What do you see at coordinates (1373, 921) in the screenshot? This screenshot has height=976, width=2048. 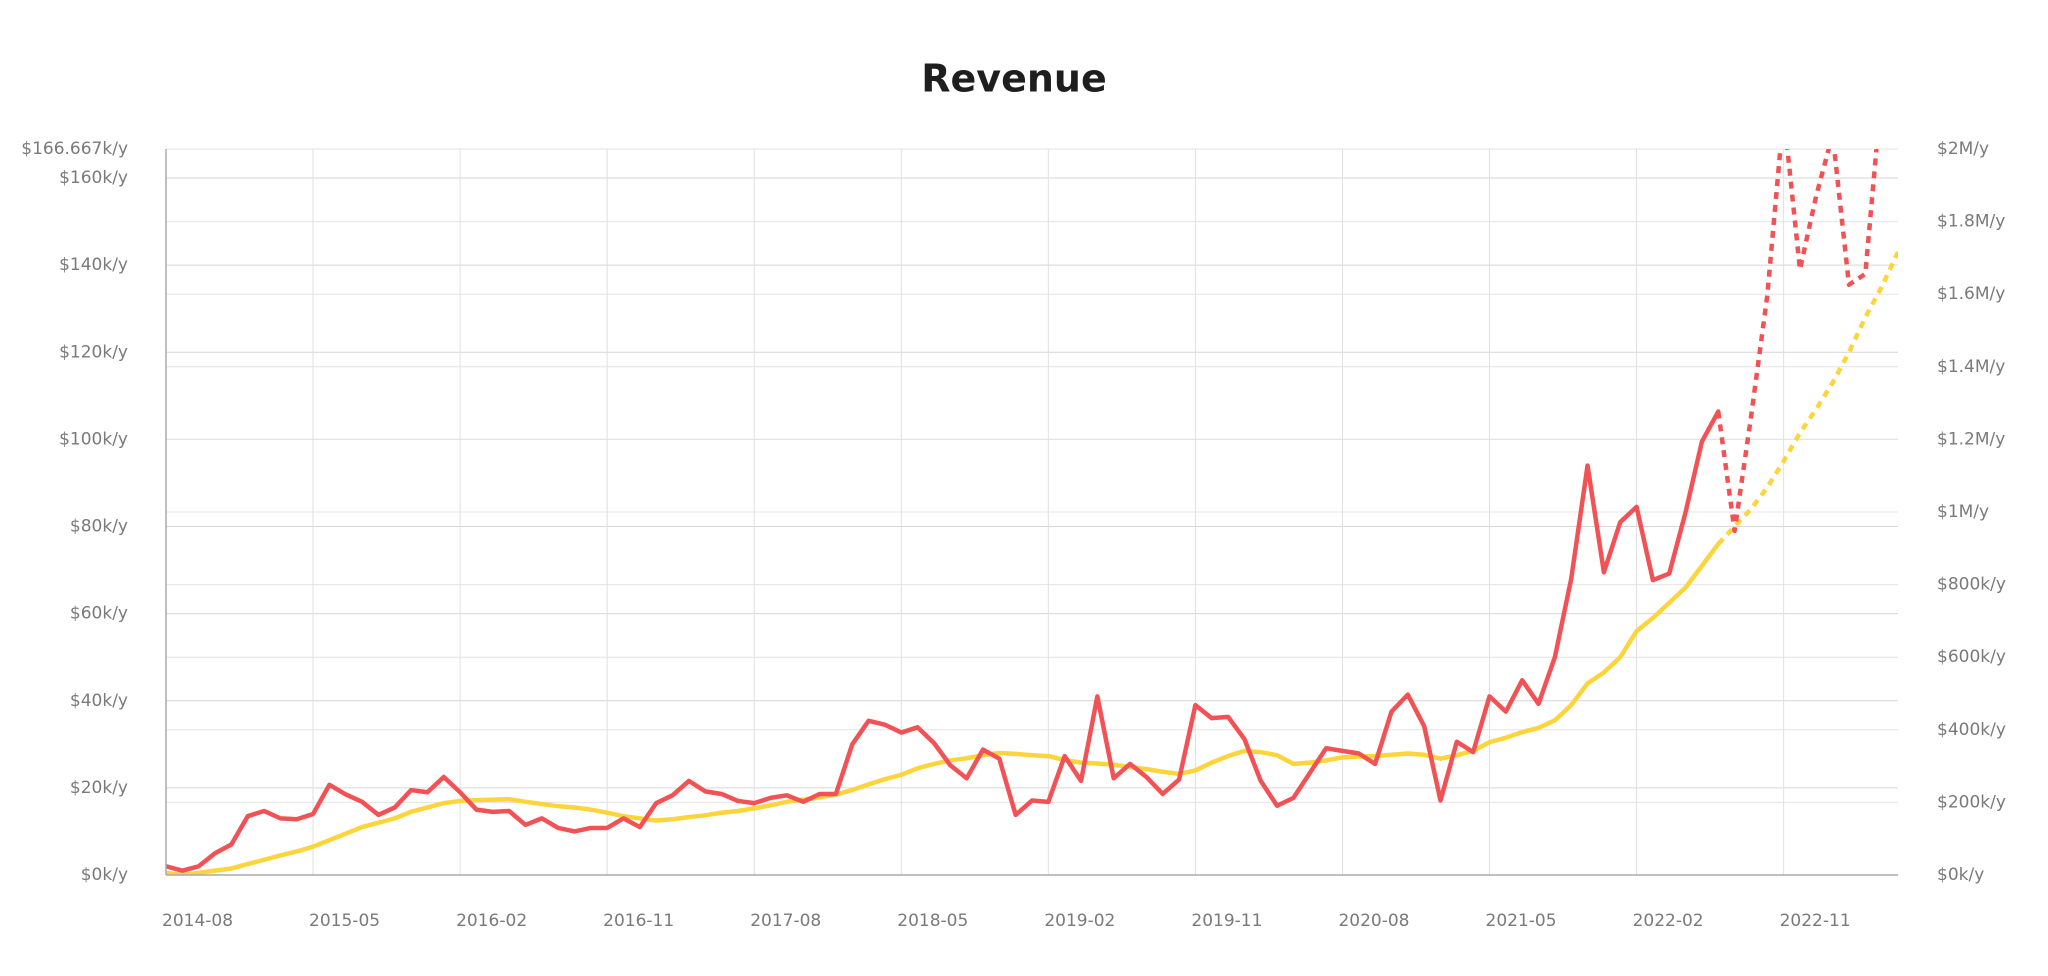 I see `x-tick-label: 2020-08` at bounding box center [1373, 921].